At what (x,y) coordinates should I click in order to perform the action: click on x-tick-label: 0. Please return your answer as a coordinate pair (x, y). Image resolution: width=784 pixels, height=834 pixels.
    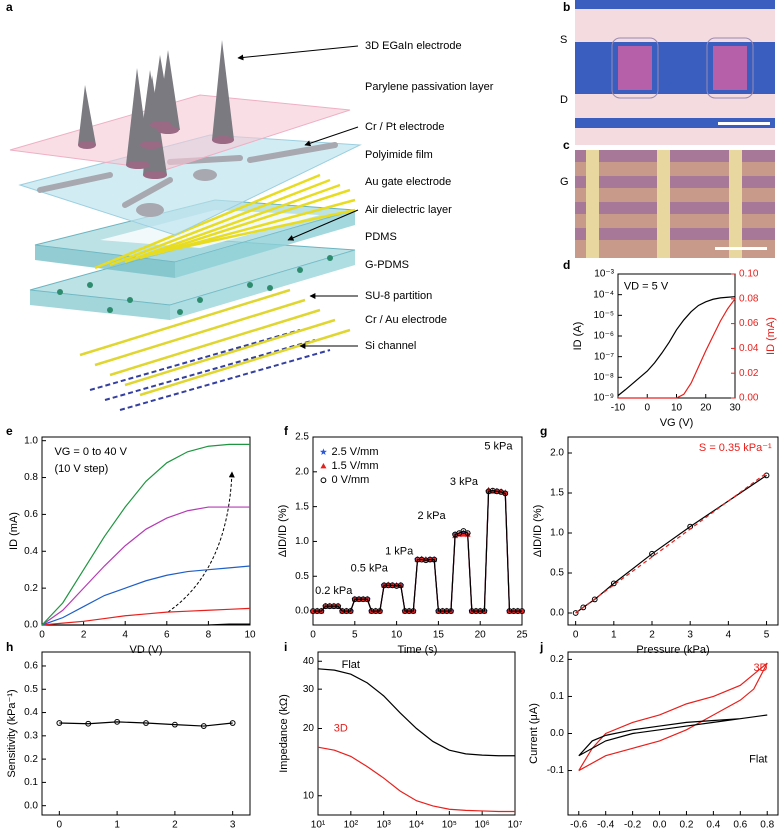
    Looking at the image, I should click on (42, 635).